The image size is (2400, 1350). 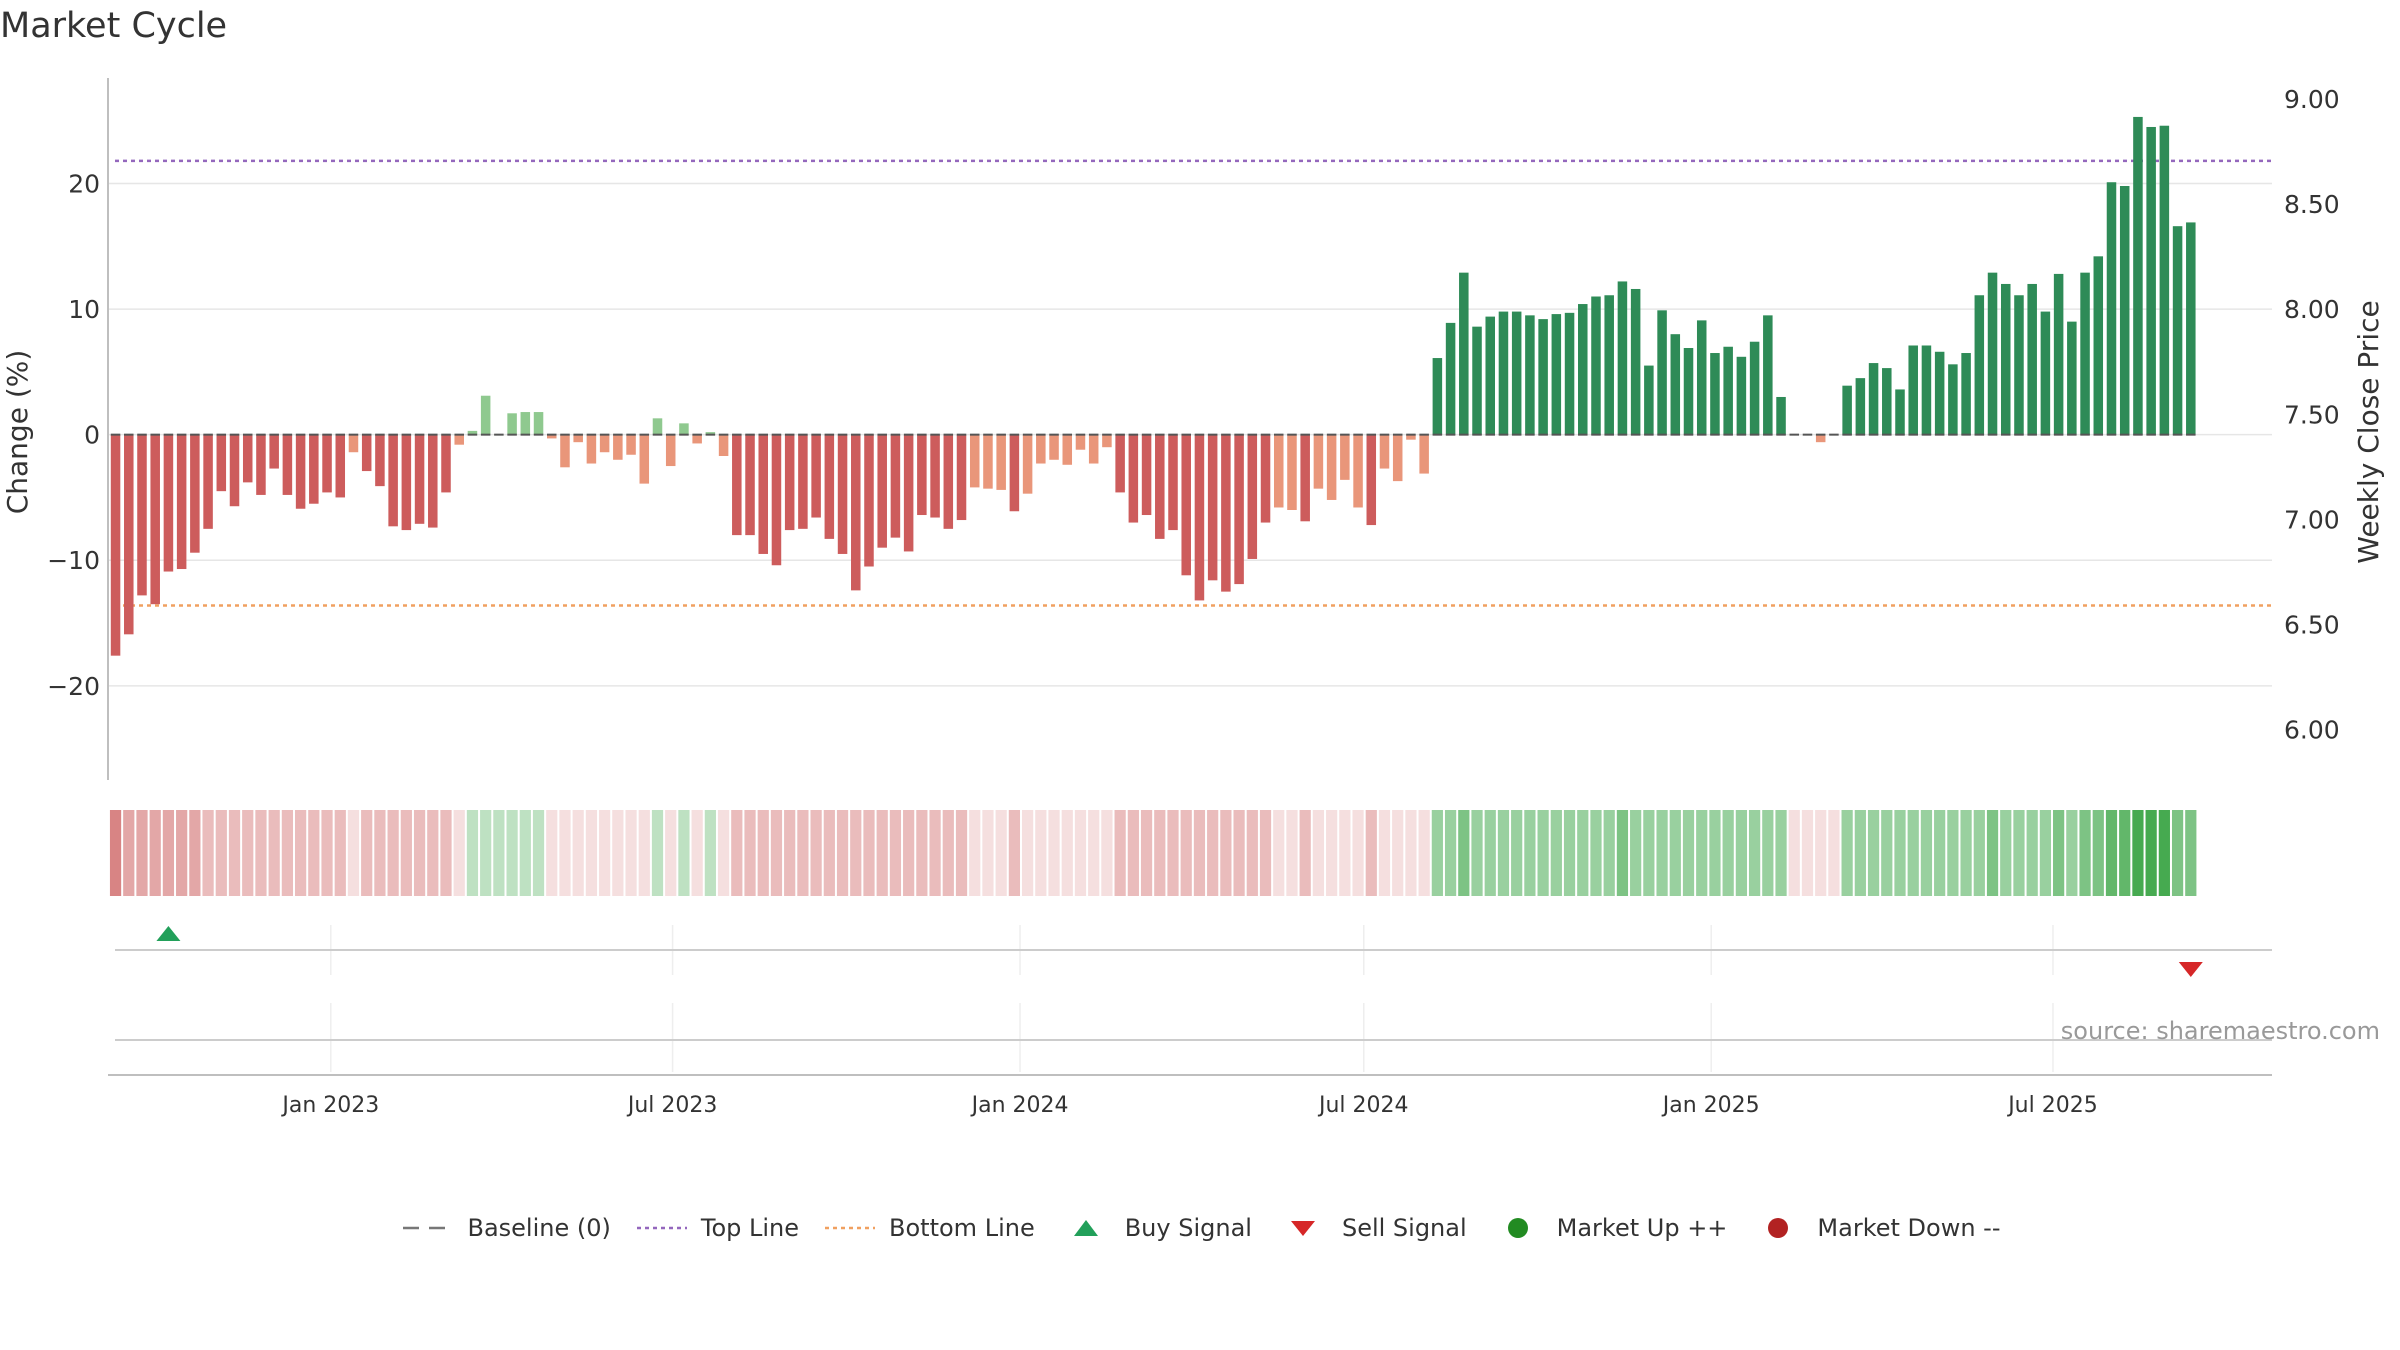 What do you see at coordinates (2312, 624) in the screenshot?
I see `y-tick-label-right: 6.50` at bounding box center [2312, 624].